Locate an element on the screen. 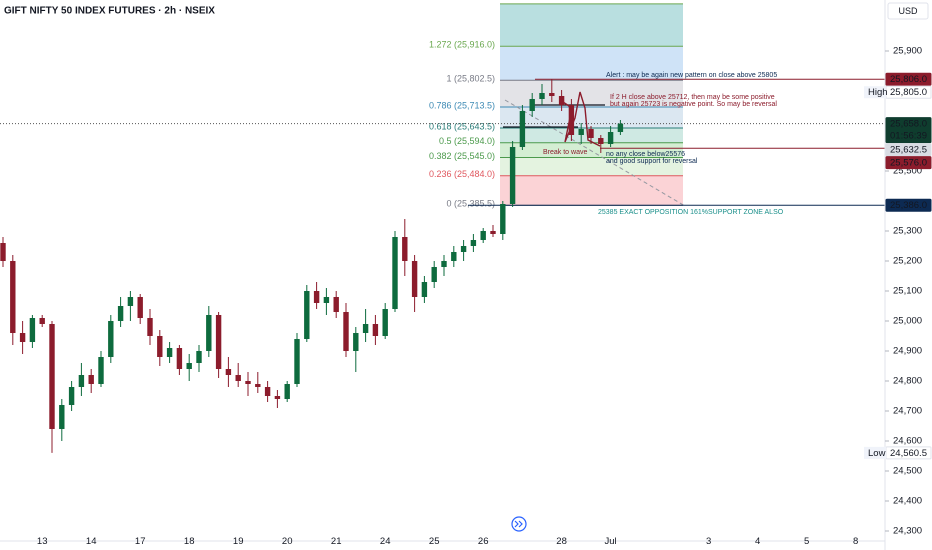 This screenshot has height=550, width=932. fib-level-label: 0.236 (25,484.0) is located at coordinates (462, 174).